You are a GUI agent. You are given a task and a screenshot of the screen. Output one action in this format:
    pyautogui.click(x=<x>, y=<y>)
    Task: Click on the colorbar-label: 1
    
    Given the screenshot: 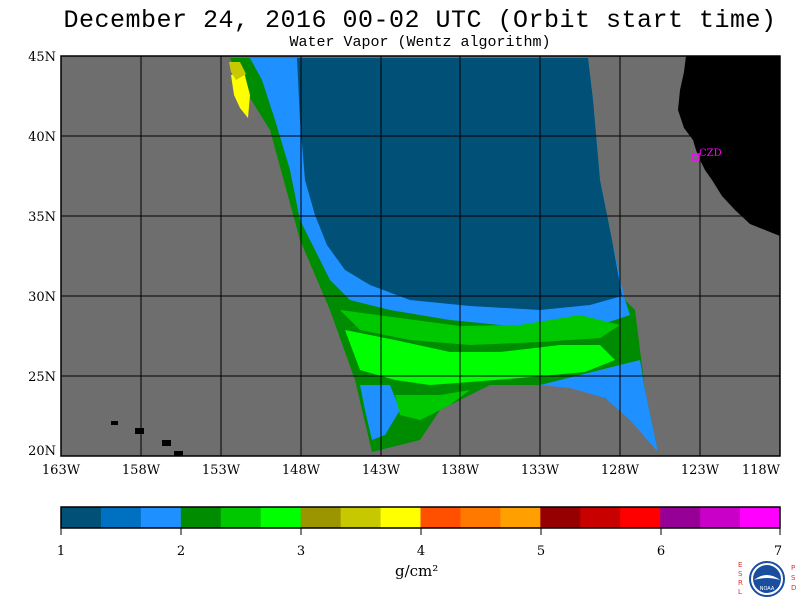 What is the action you would take?
    pyautogui.click(x=61, y=551)
    